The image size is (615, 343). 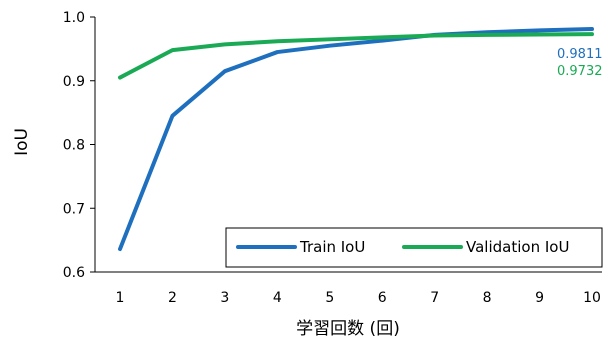 I want to click on x-tick-label: 8, so click(x=487, y=298).